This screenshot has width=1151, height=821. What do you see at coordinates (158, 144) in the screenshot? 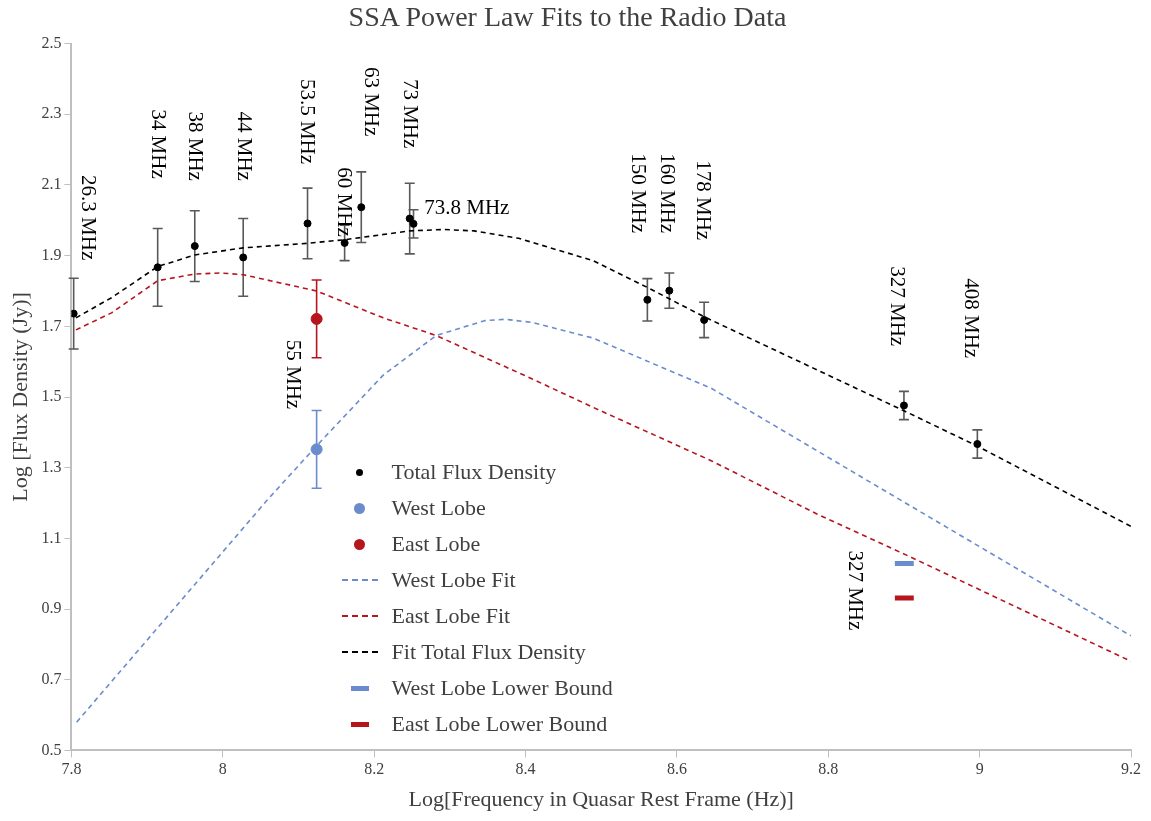
I see `annotation: 34 MHz` at bounding box center [158, 144].